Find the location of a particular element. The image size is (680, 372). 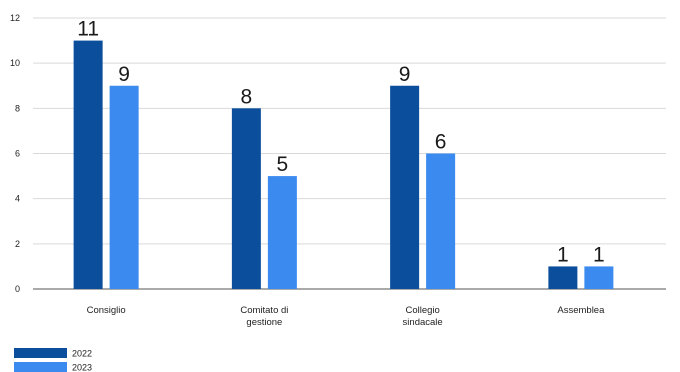

x-tick-label: Collegio is located at coordinates (422, 310).